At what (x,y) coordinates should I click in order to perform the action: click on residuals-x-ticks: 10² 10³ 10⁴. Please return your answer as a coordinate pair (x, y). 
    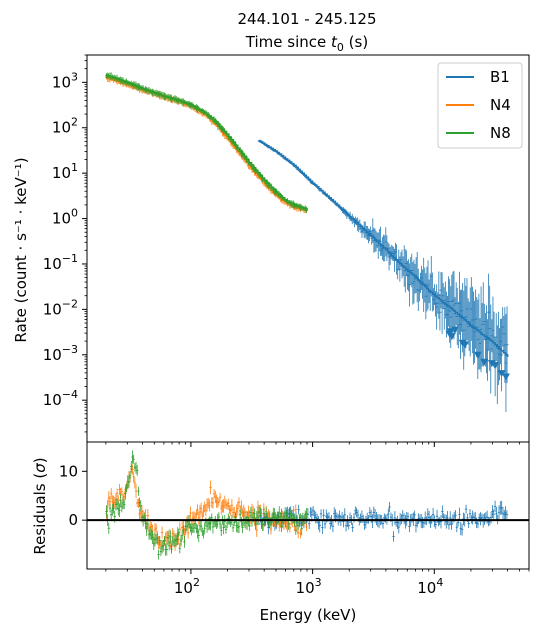
    Looking at the image, I should click on (317, 583).